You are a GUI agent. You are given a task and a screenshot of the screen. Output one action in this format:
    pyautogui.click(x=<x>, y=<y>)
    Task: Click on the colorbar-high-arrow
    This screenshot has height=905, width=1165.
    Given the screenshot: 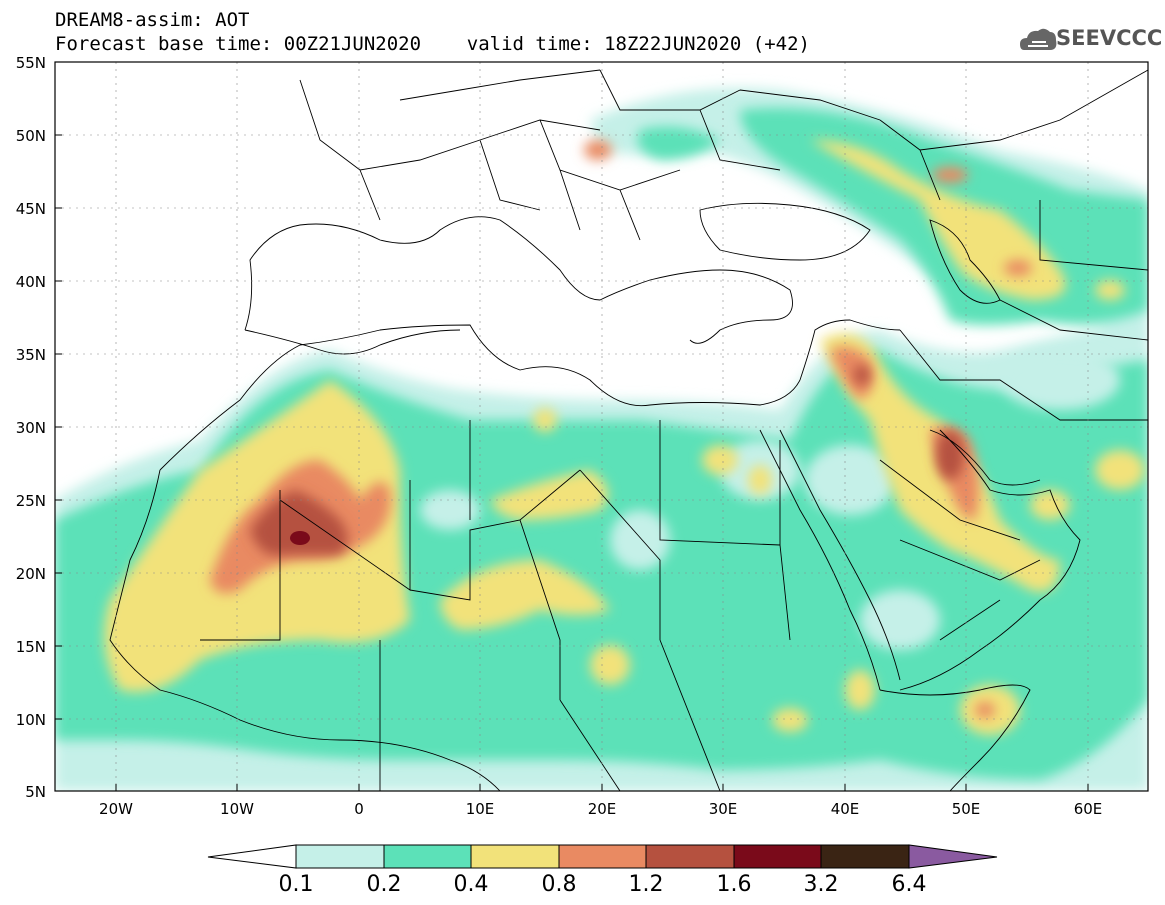 What is the action you would take?
    pyautogui.click(x=953, y=856)
    